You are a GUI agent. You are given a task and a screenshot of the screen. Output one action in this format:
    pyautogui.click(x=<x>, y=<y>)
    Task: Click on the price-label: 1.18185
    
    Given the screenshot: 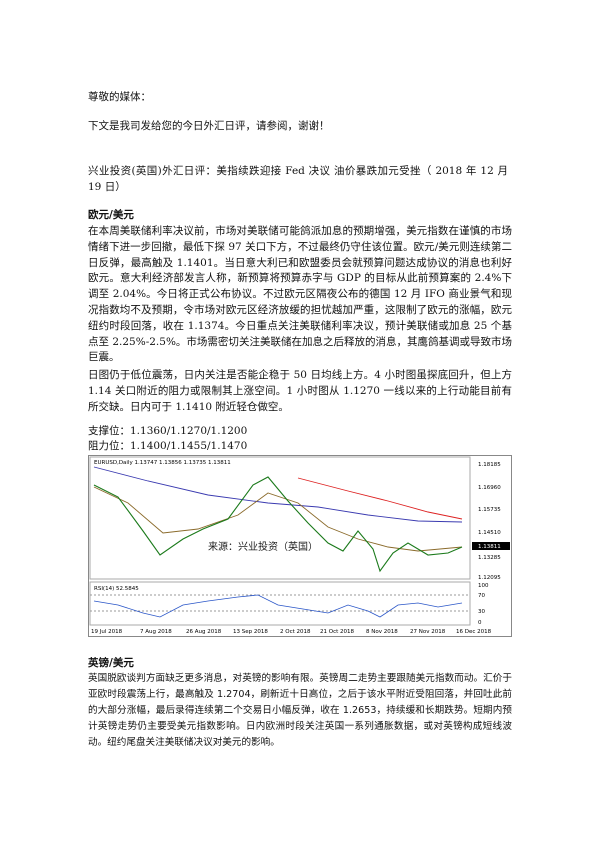 What is the action you would take?
    pyautogui.click(x=489, y=465)
    